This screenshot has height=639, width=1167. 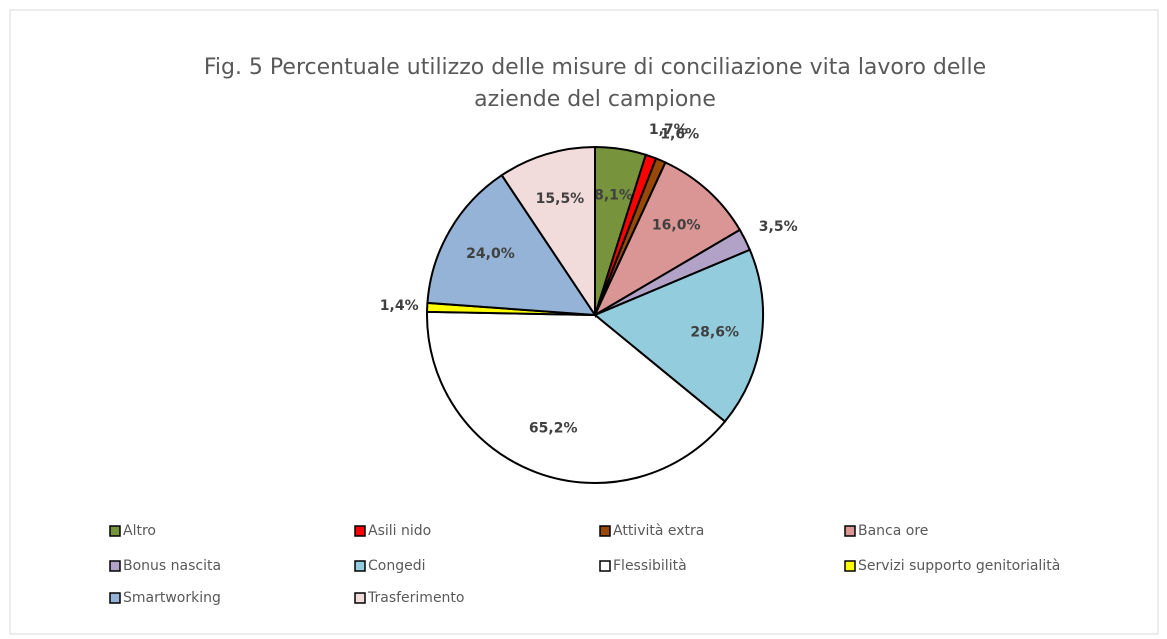 What do you see at coordinates (416, 598) in the screenshot?
I see `legend-label: Trasferimento` at bounding box center [416, 598].